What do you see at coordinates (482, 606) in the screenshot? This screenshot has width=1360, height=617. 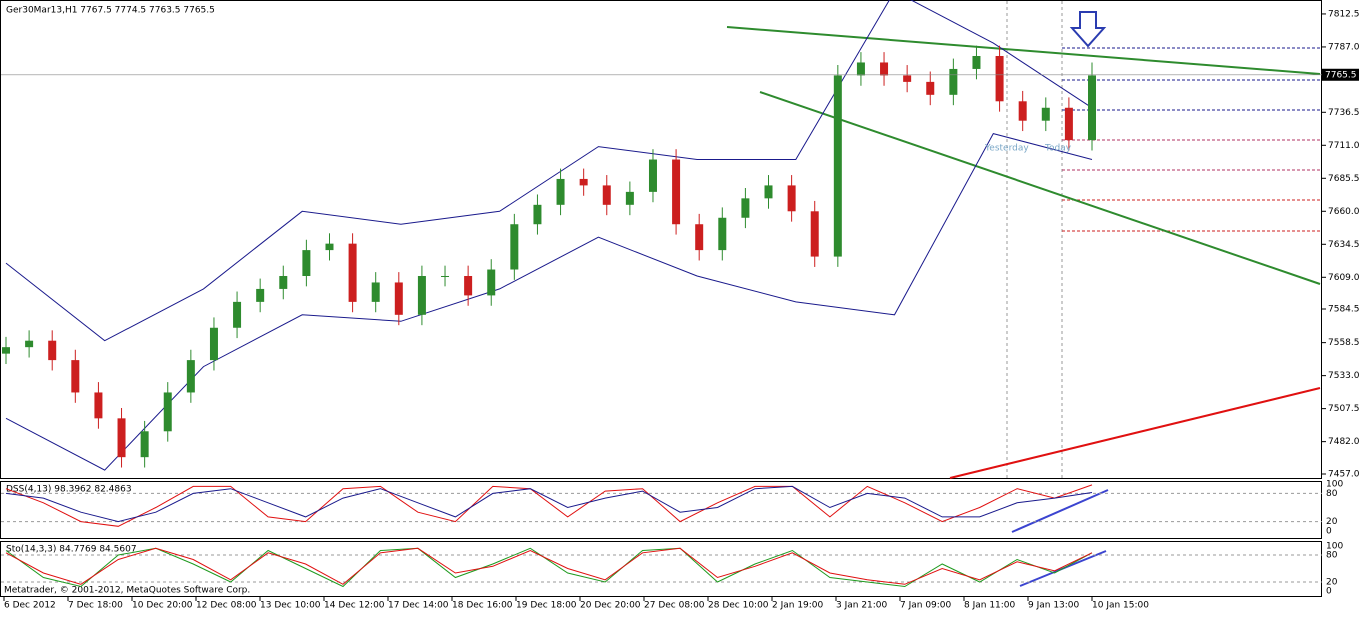 I see `x-tick-label: 18 Dec 16:00` at bounding box center [482, 606].